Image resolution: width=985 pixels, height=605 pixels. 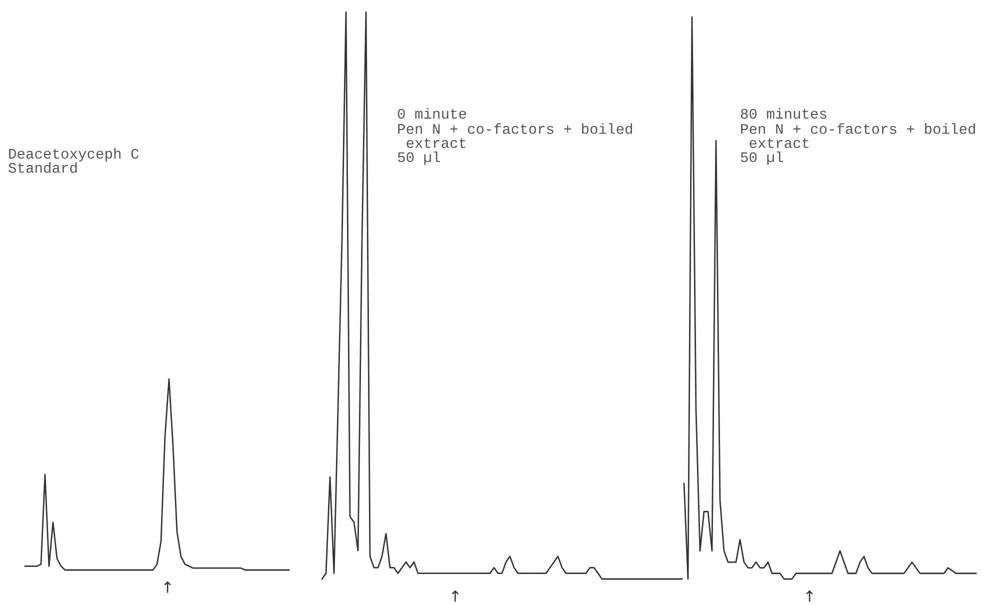 What do you see at coordinates (73, 160) in the screenshot?
I see `chart-title: Deacetoxyceph C Standard` at bounding box center [73, 160].